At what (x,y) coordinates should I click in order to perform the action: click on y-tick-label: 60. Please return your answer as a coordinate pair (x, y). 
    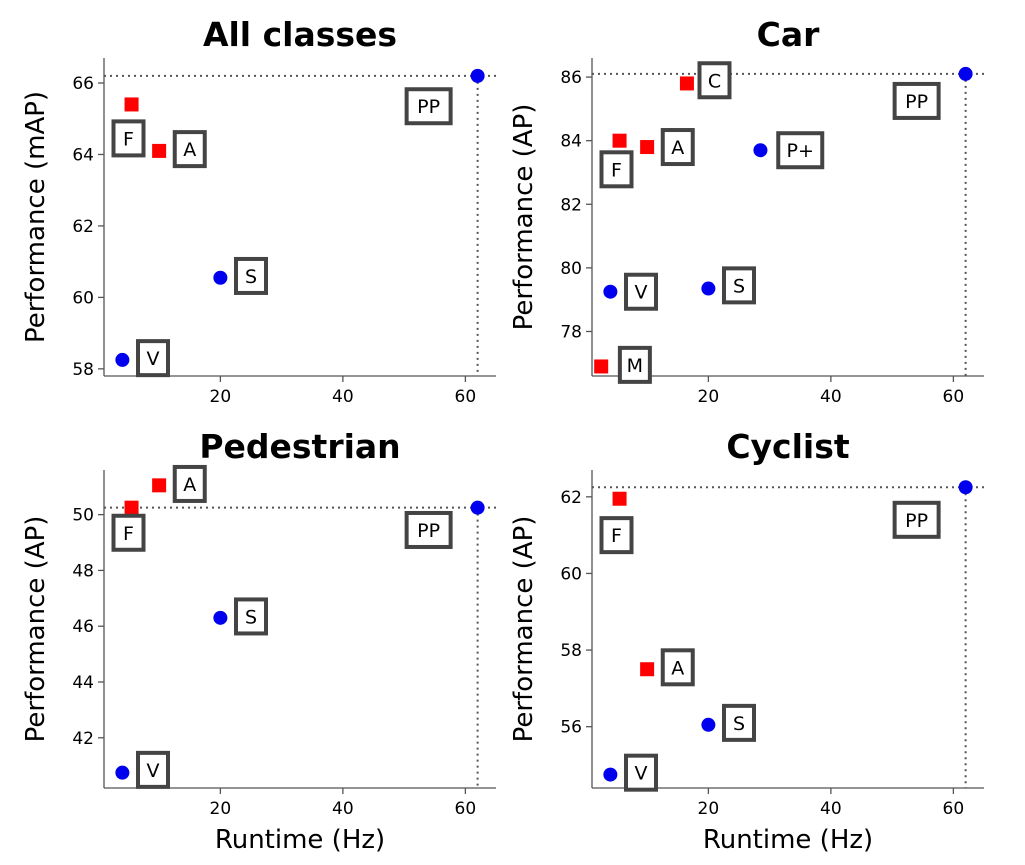
    Looking at the image, I should click on (571, 574).